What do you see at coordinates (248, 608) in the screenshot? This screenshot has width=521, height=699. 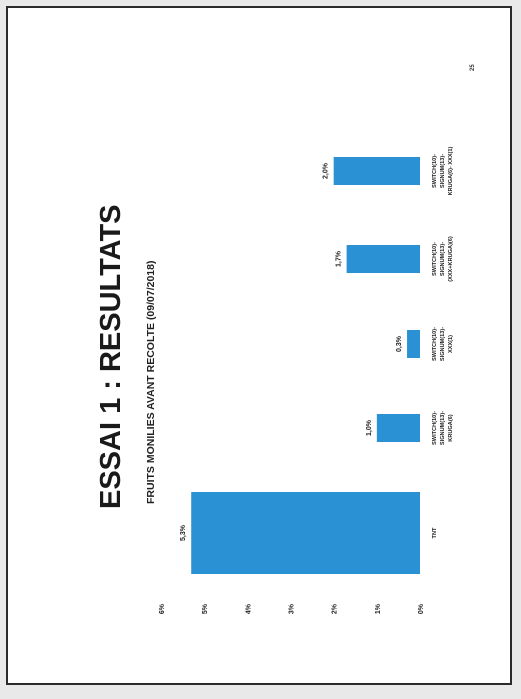 I see `y-tick-label: 4%` at bounding box center [248, 608].